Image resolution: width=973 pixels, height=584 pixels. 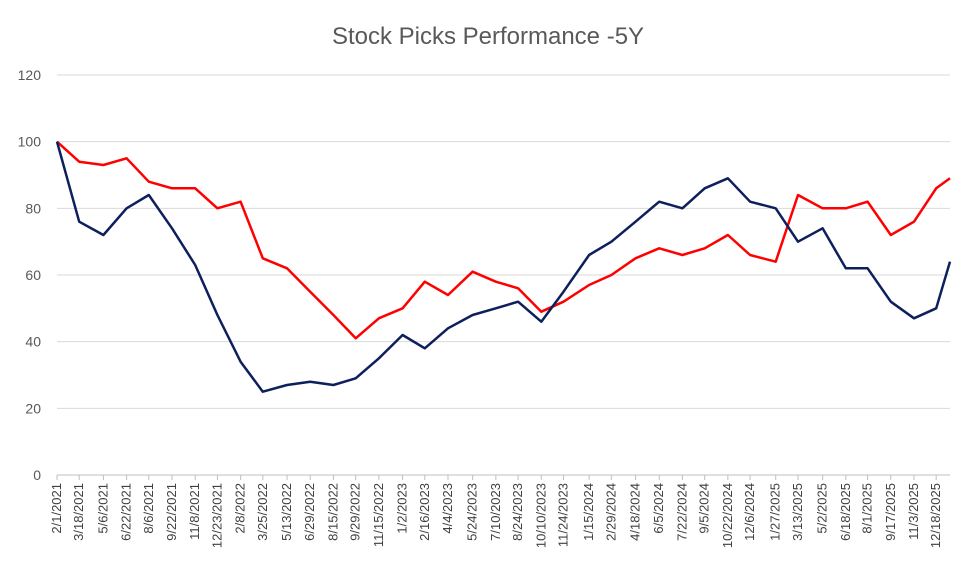 I want to click on x-tick-label: 5/6/2021, so click(x=102, y=508).